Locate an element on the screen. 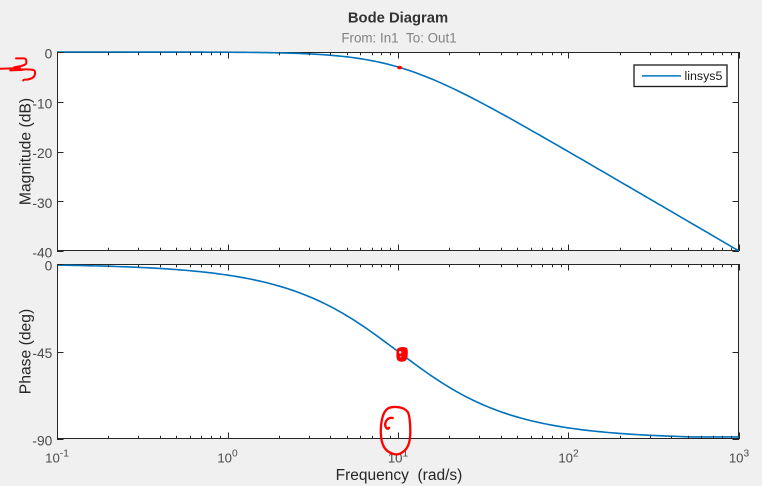 This screenshot has height=486, width=762. svg-text: -40 is located at coordinates (42, 253).